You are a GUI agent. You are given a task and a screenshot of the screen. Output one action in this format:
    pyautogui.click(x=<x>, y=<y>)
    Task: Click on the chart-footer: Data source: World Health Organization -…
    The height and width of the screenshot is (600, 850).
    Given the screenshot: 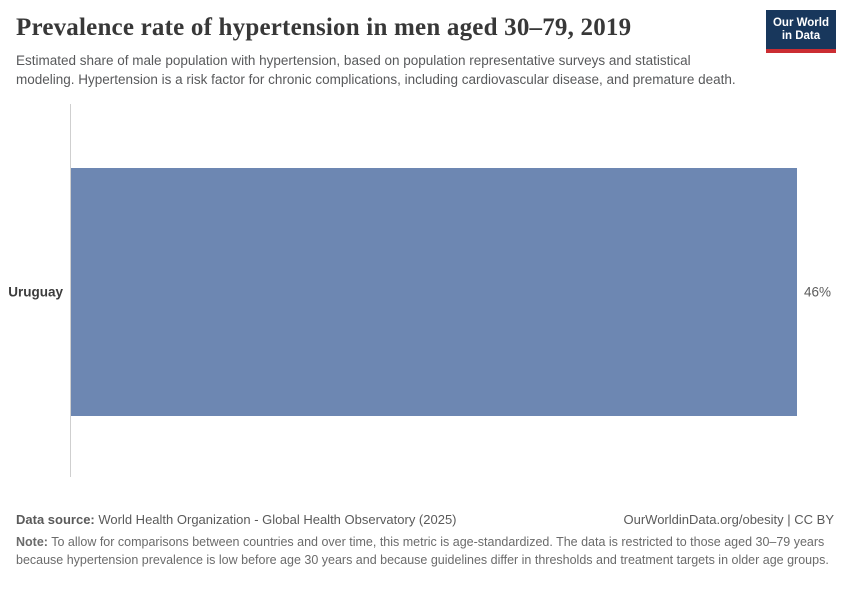 What is the action you would take?
    pyautogui.click(x=425, y=540)
    